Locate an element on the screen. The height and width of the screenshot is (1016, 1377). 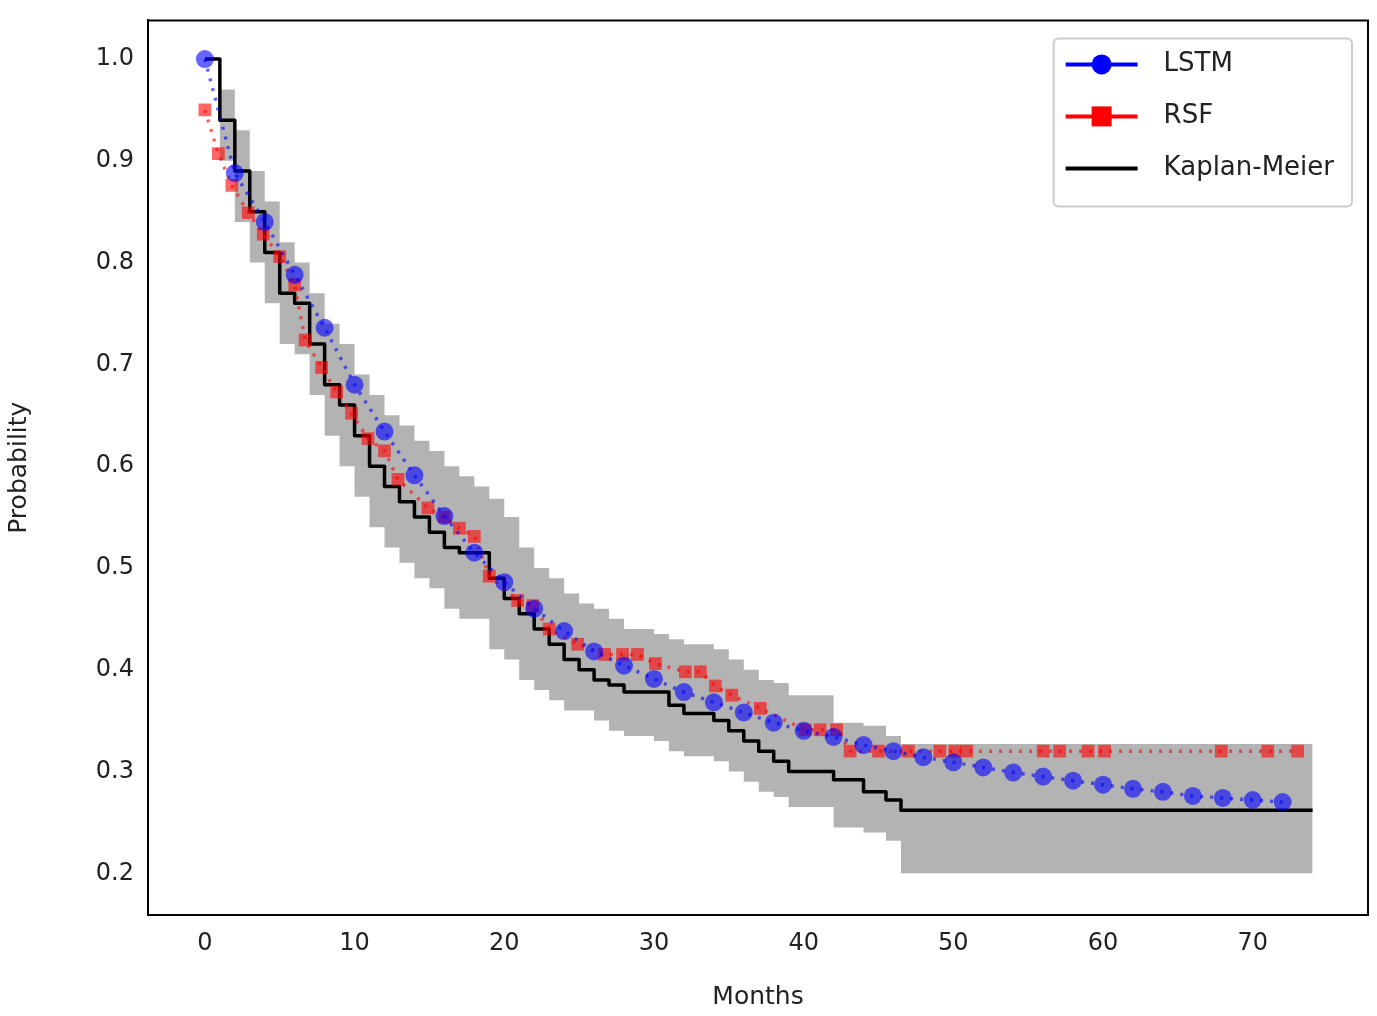
x-tick-label: 70 is located at coordinates (1253, 941).